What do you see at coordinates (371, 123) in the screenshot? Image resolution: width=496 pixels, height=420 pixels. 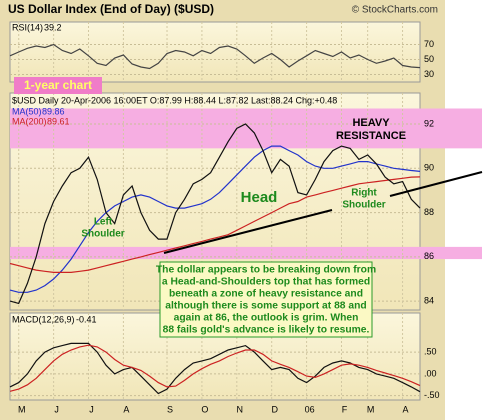 I see `resistance-label: HEAVY` at bounding box center [371, 123].